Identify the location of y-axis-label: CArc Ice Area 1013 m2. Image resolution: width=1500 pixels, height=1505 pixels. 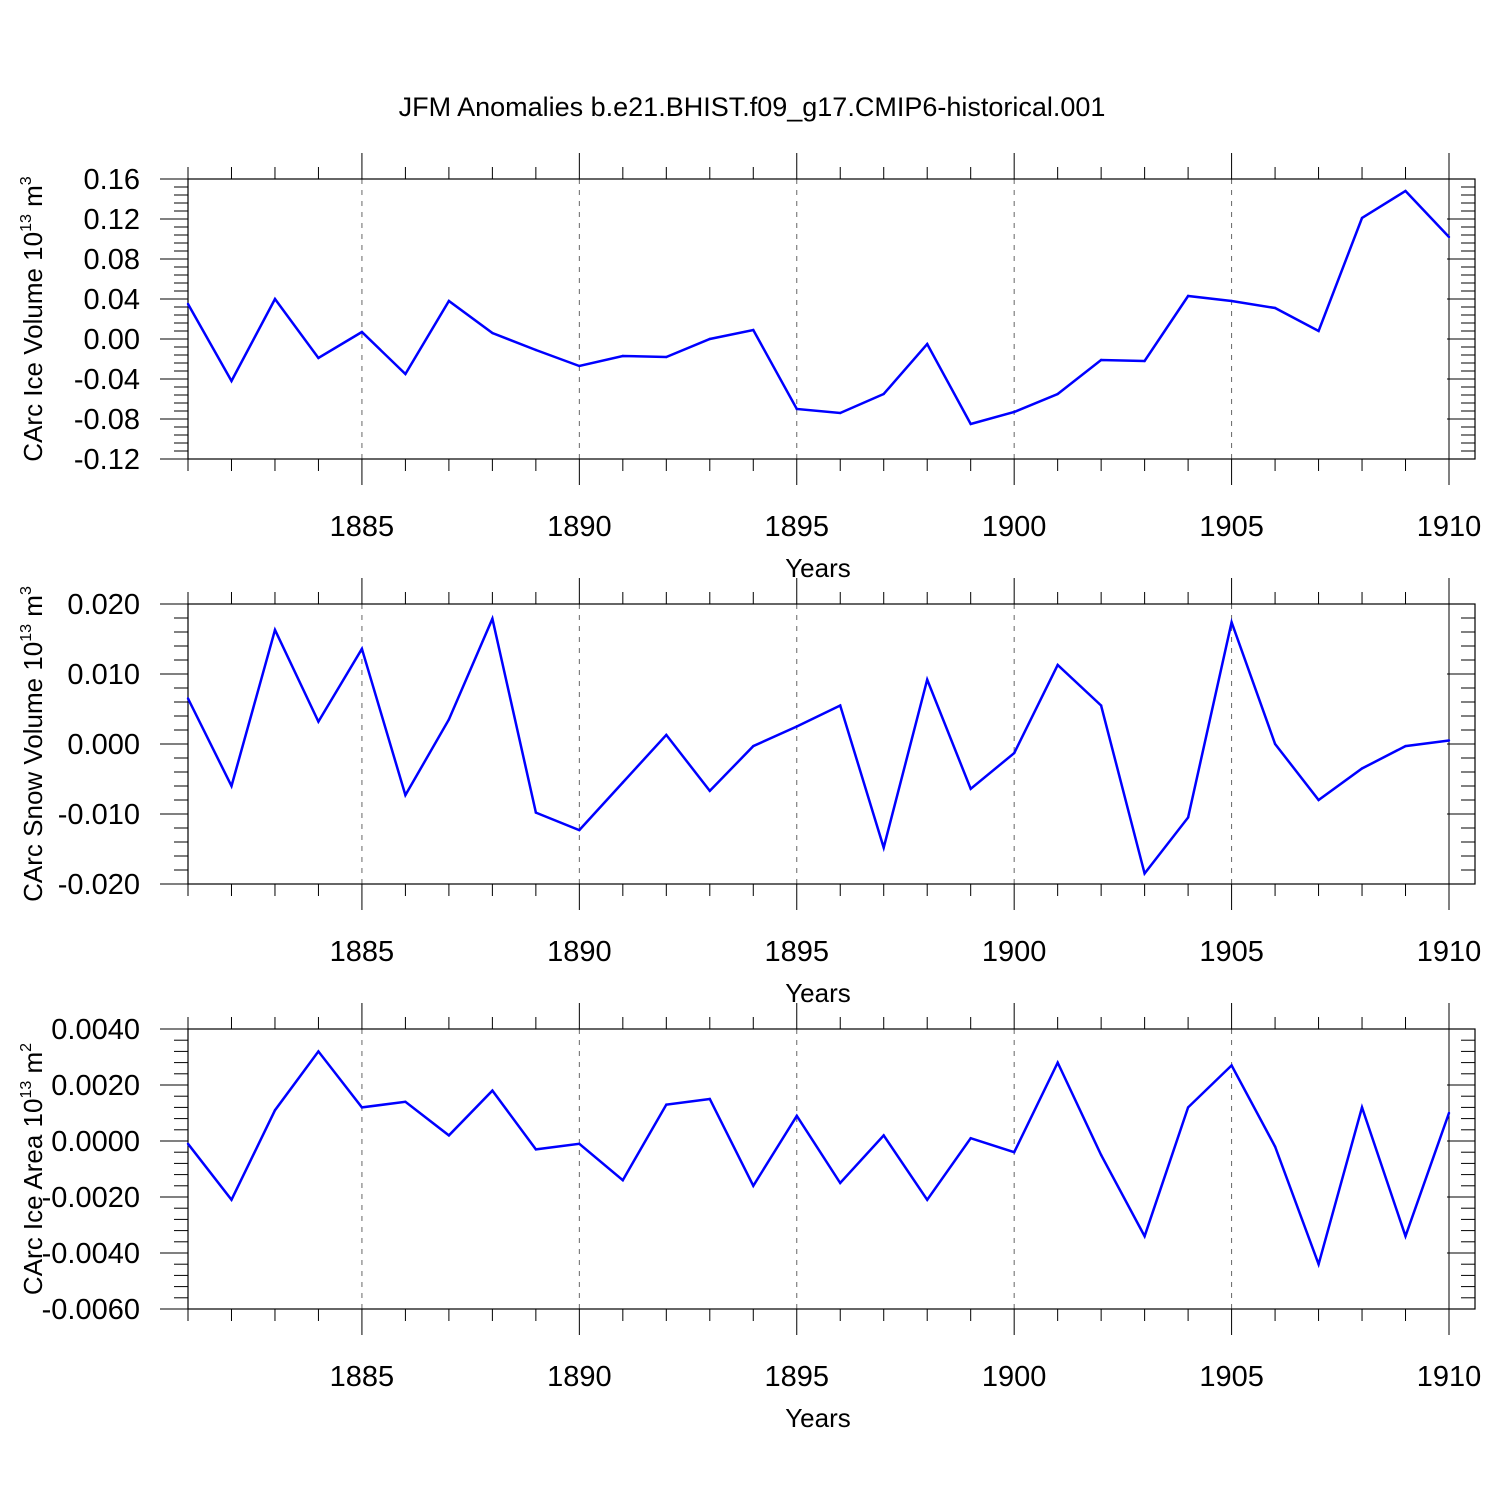
(33, 1169).